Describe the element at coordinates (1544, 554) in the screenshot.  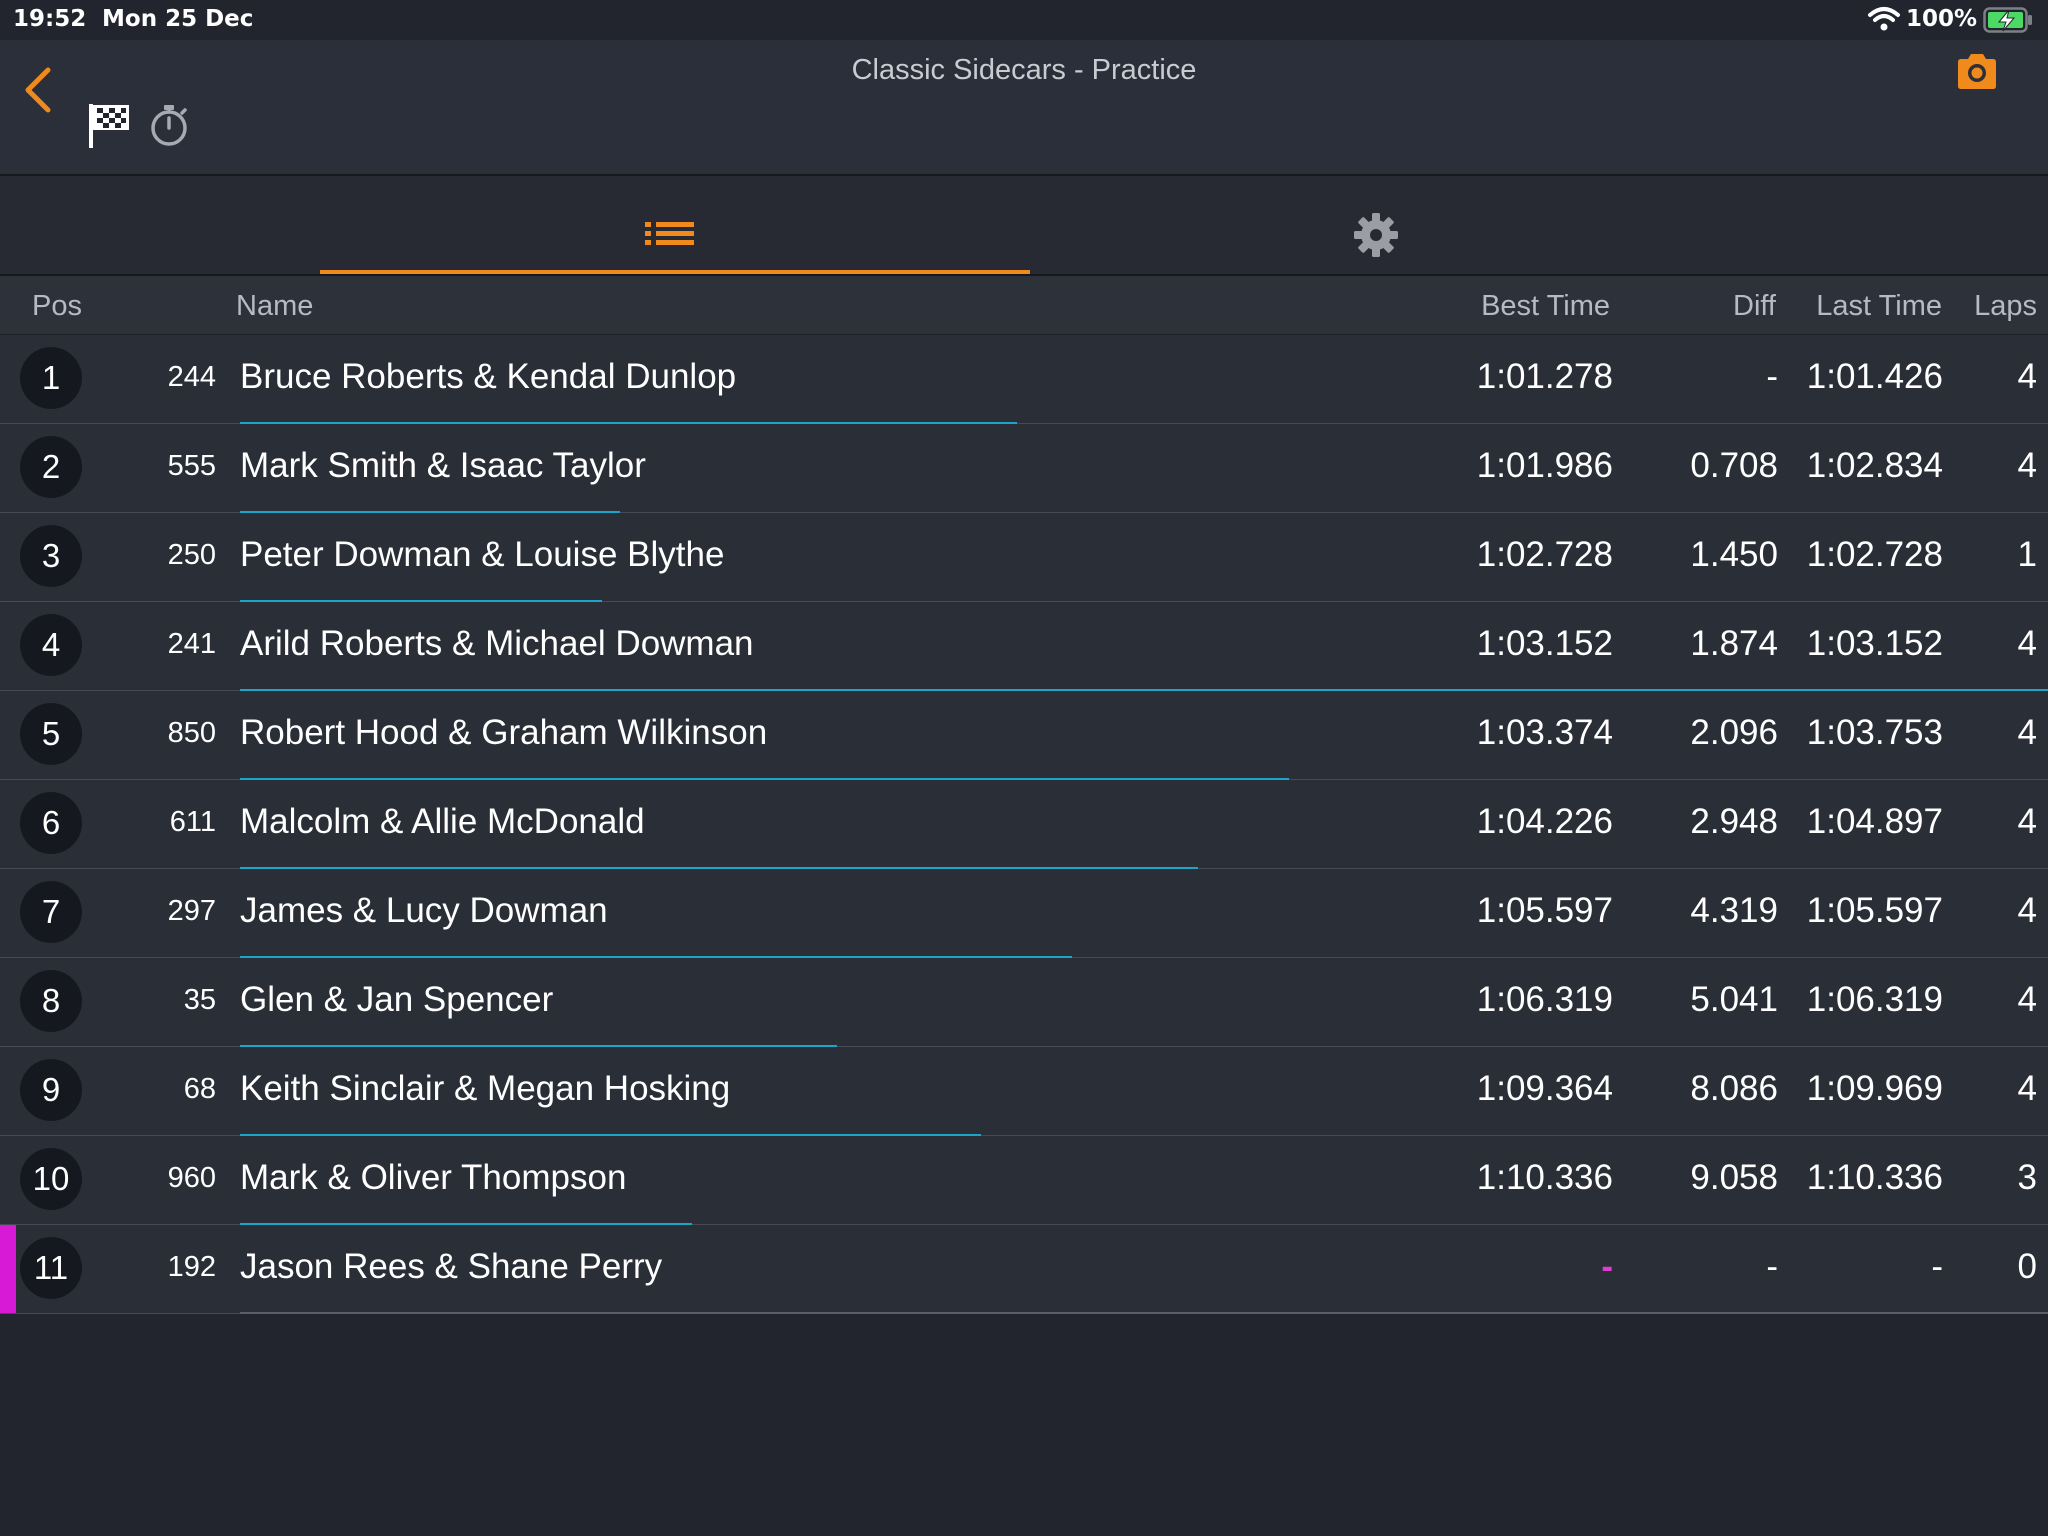
I see `best-time: 1:02.728` at that location.